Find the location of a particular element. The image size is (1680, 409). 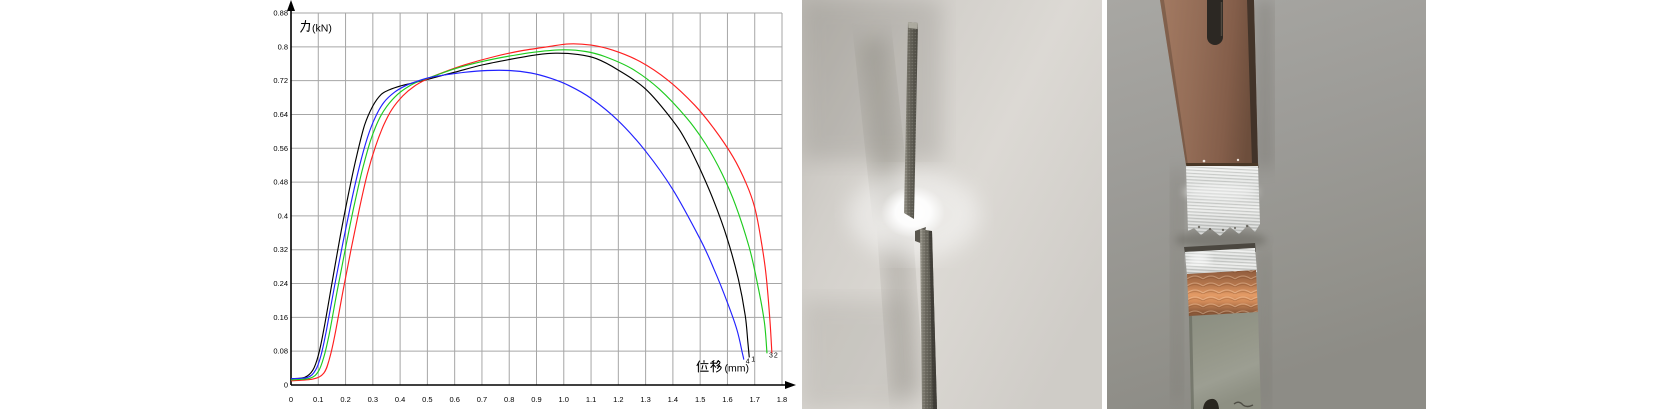

x-tick-label: 1.4 is located at coordinates (673, 399).